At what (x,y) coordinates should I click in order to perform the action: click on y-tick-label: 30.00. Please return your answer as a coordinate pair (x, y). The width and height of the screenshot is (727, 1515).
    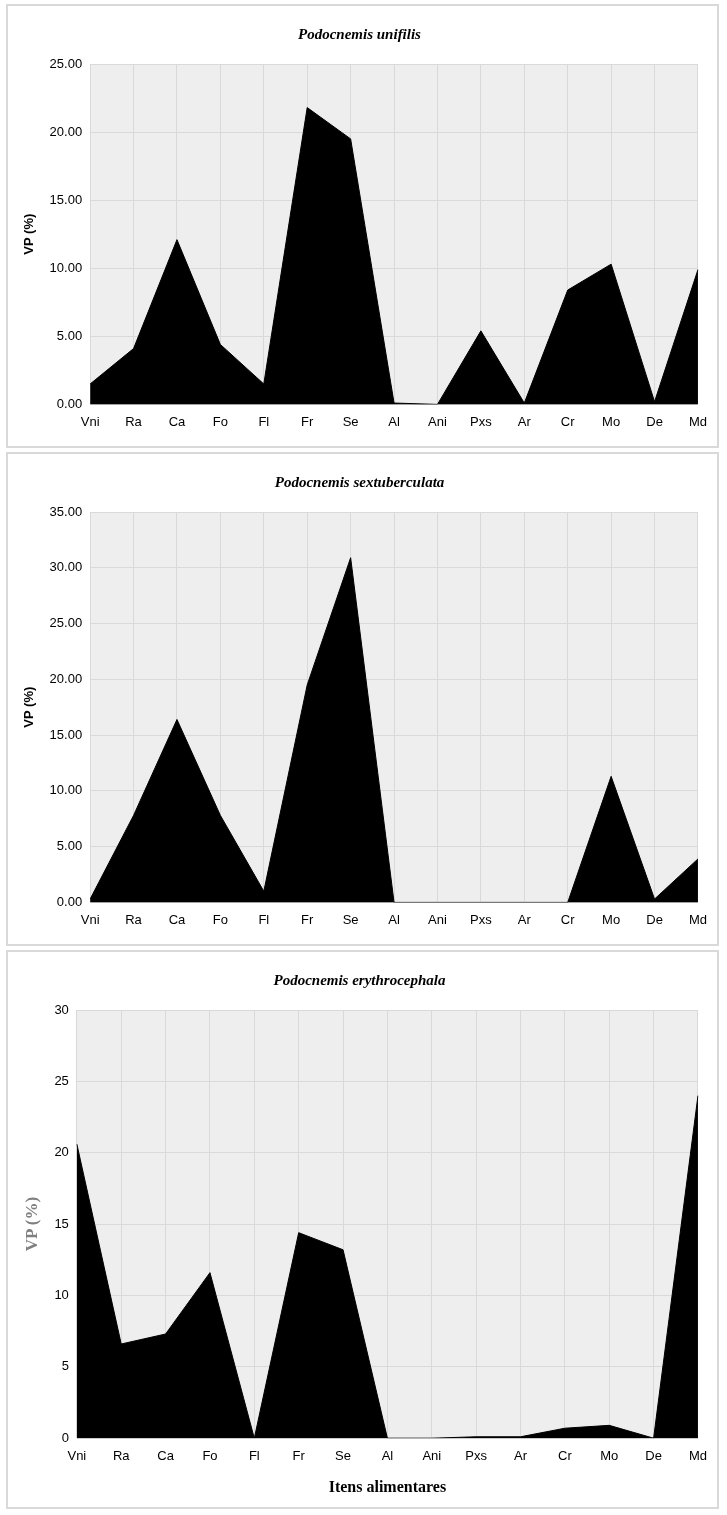
    Looking at the image, I should click on (66, 567).